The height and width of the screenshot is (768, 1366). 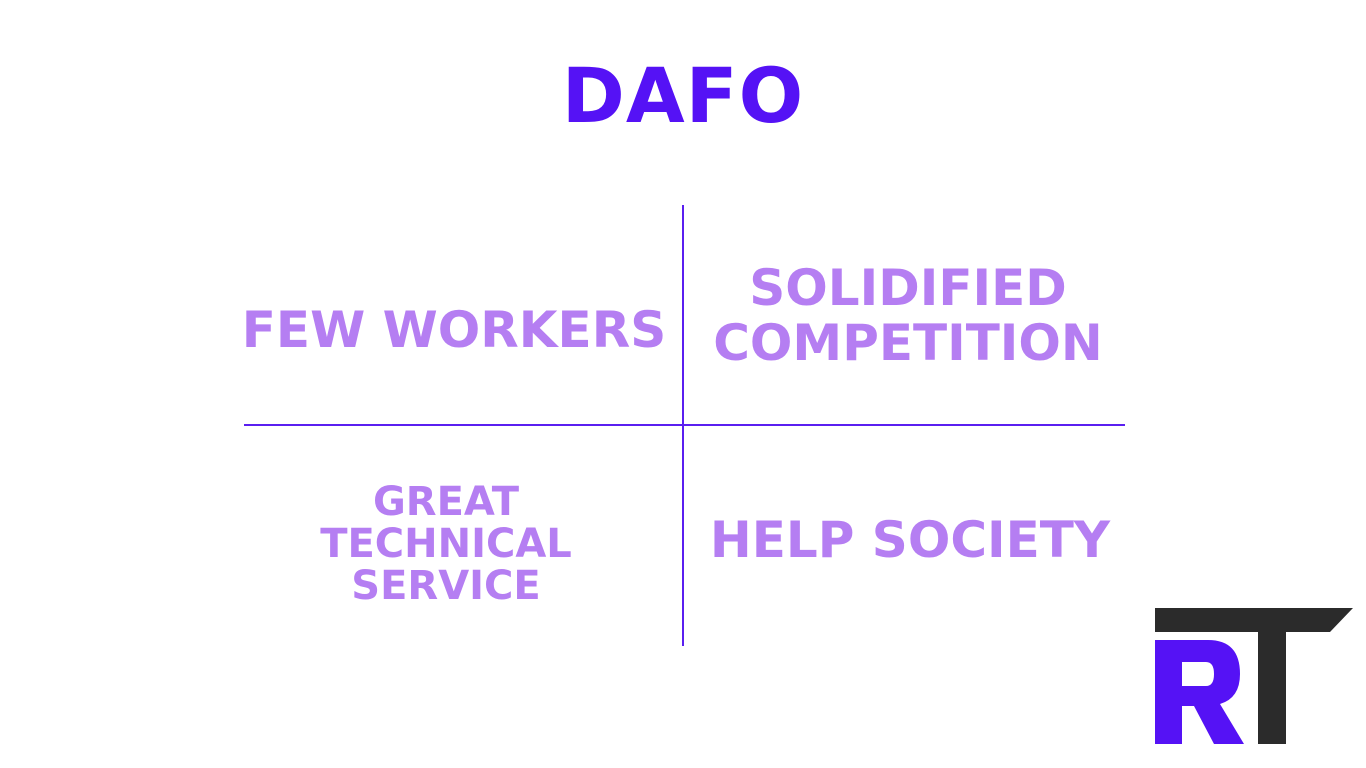 I want to click on quadrant-bottom-left: GREAT TECHNICAL SERVICE, so click(x=446, y=544).